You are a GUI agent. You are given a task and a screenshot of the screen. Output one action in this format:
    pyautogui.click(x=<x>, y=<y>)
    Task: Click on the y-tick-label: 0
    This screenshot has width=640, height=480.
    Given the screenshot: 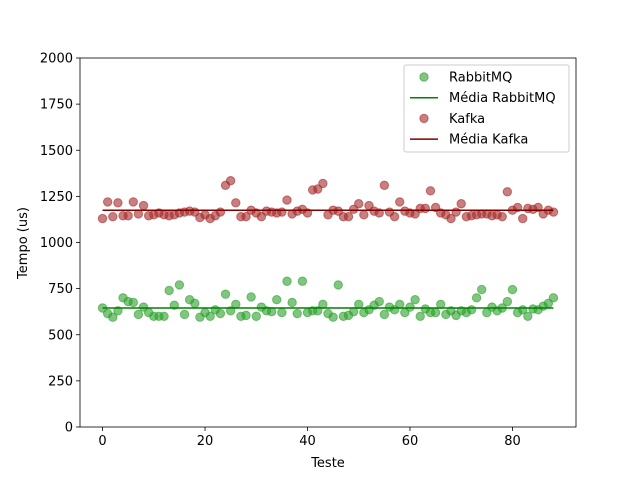 What is the action you would take?
    pyautogui.click(x=69, y=428)
    